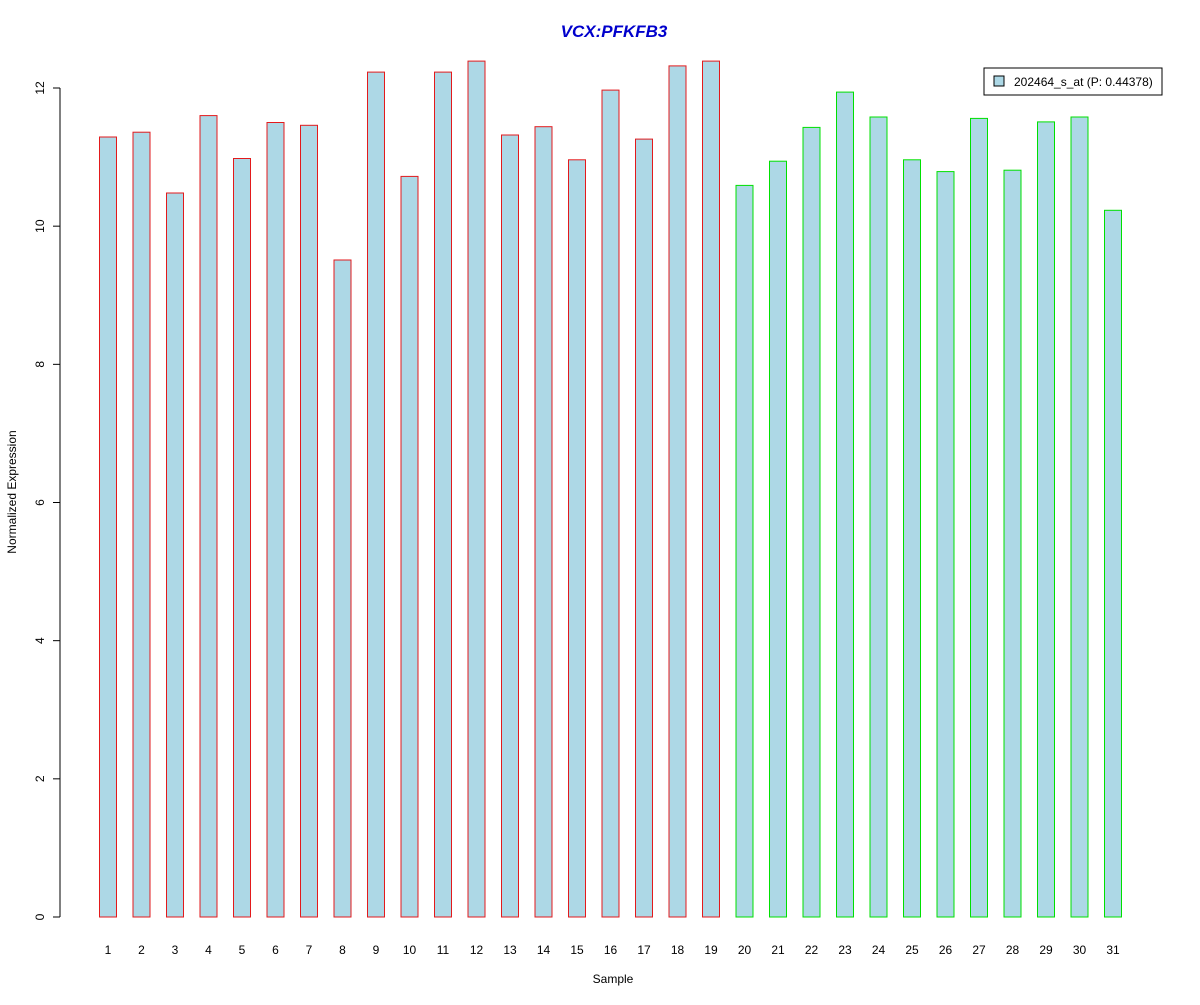  I want to click on x-tick-label: 16, so click(611, 950).